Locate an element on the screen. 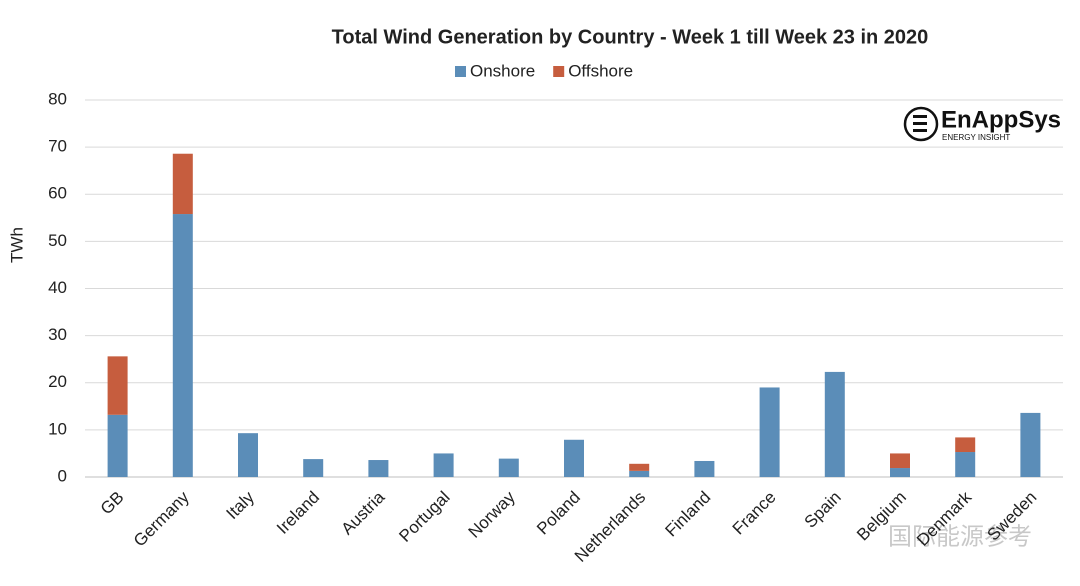  y-tick-label: 10 is located at coordinates (57, 428).